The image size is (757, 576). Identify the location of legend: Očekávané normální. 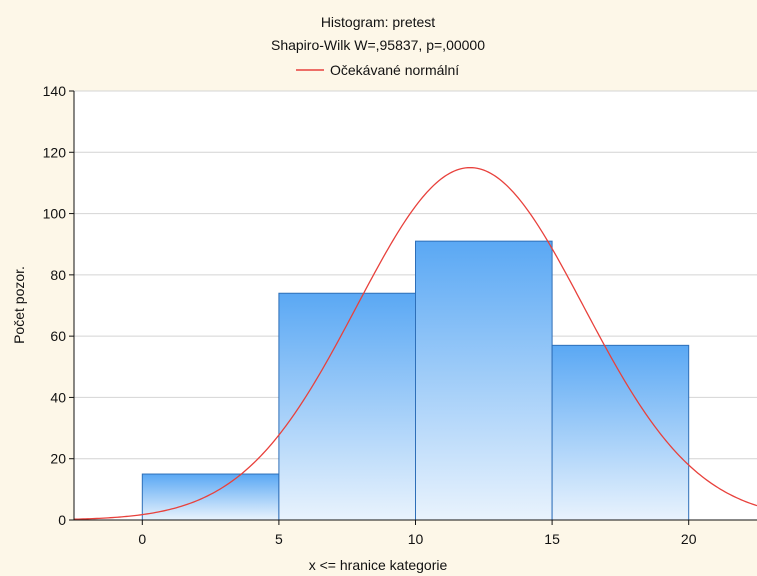
(377, 70).